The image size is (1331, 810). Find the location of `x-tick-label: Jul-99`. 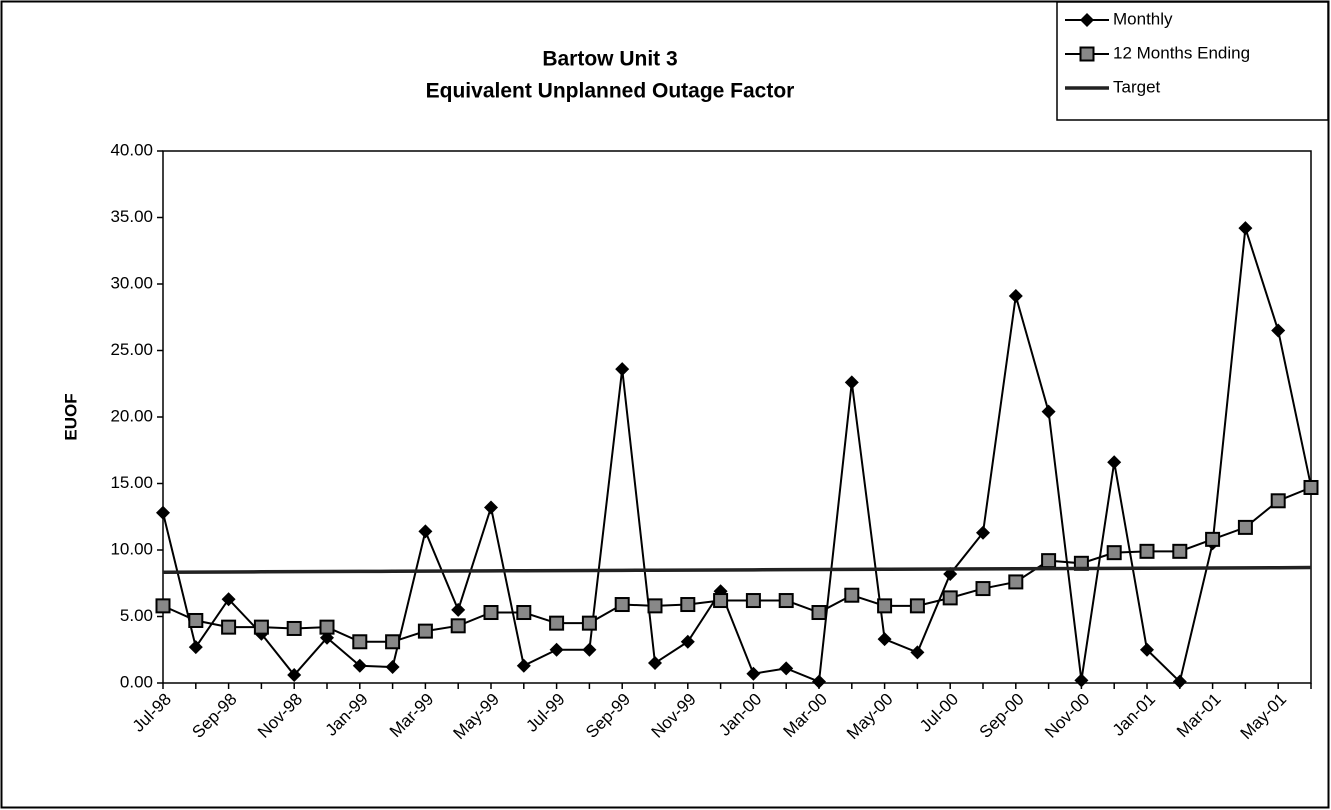

x-tick-label: Jul-99 is located at coordinates (545, 713).